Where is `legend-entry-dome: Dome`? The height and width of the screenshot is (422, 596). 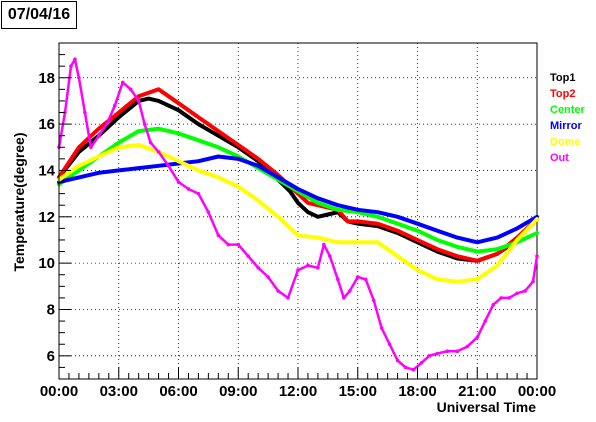
legend-entry-dome: Dome is located at coordinates (565, 142).